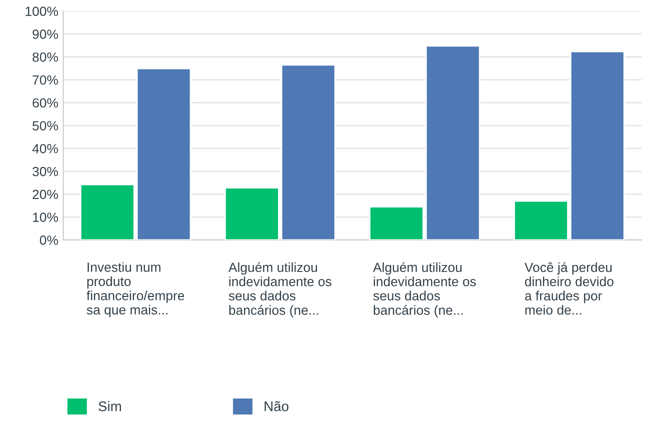 This screenshot has width=646, height=427. Describe the element at coordinates (45, 80) in the screenshot. I see `y-tick-label: 70%` at that location.